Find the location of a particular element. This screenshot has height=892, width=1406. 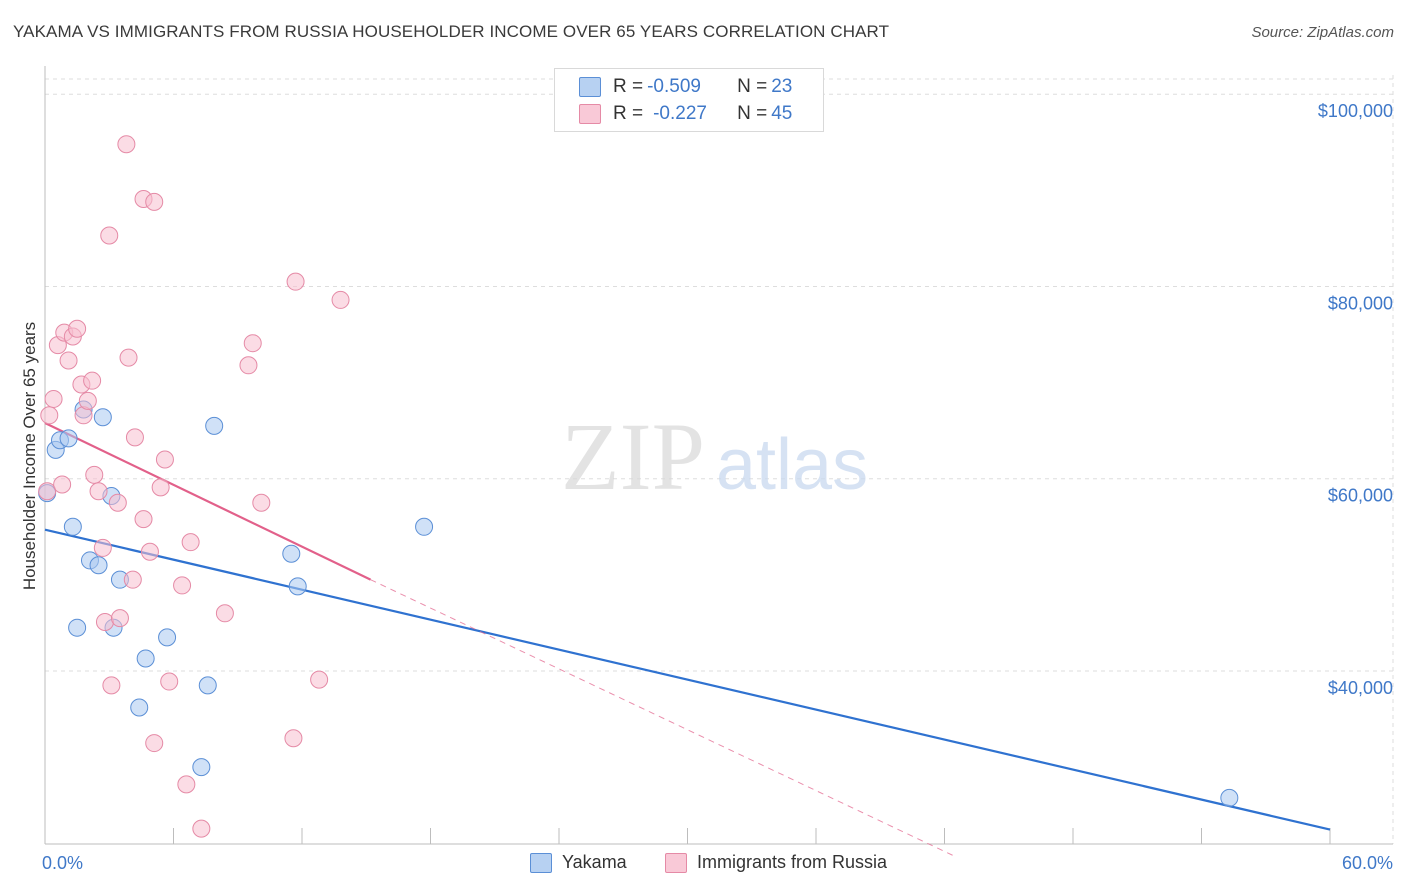

legend-label-russia: Immigrants from Russia is located at coordinates (792, 862).